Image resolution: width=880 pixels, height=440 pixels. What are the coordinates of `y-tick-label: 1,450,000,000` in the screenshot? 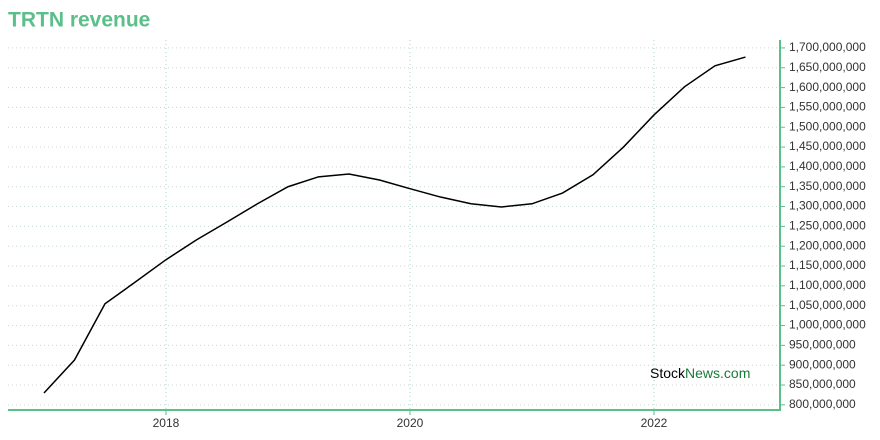 It's located at (827, 146).